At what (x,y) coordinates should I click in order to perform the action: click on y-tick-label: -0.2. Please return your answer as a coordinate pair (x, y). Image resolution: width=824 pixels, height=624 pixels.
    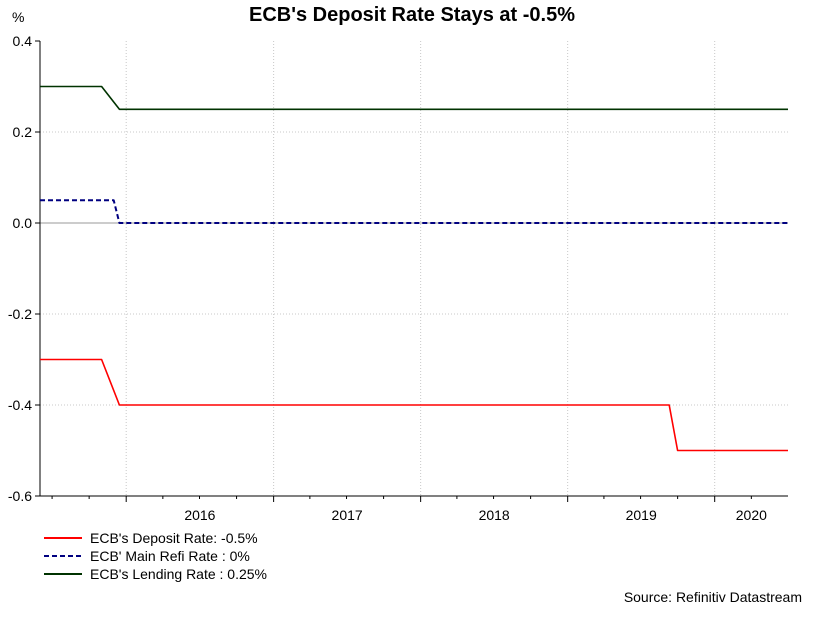
    Looking at the image, I should click on (20, 314).